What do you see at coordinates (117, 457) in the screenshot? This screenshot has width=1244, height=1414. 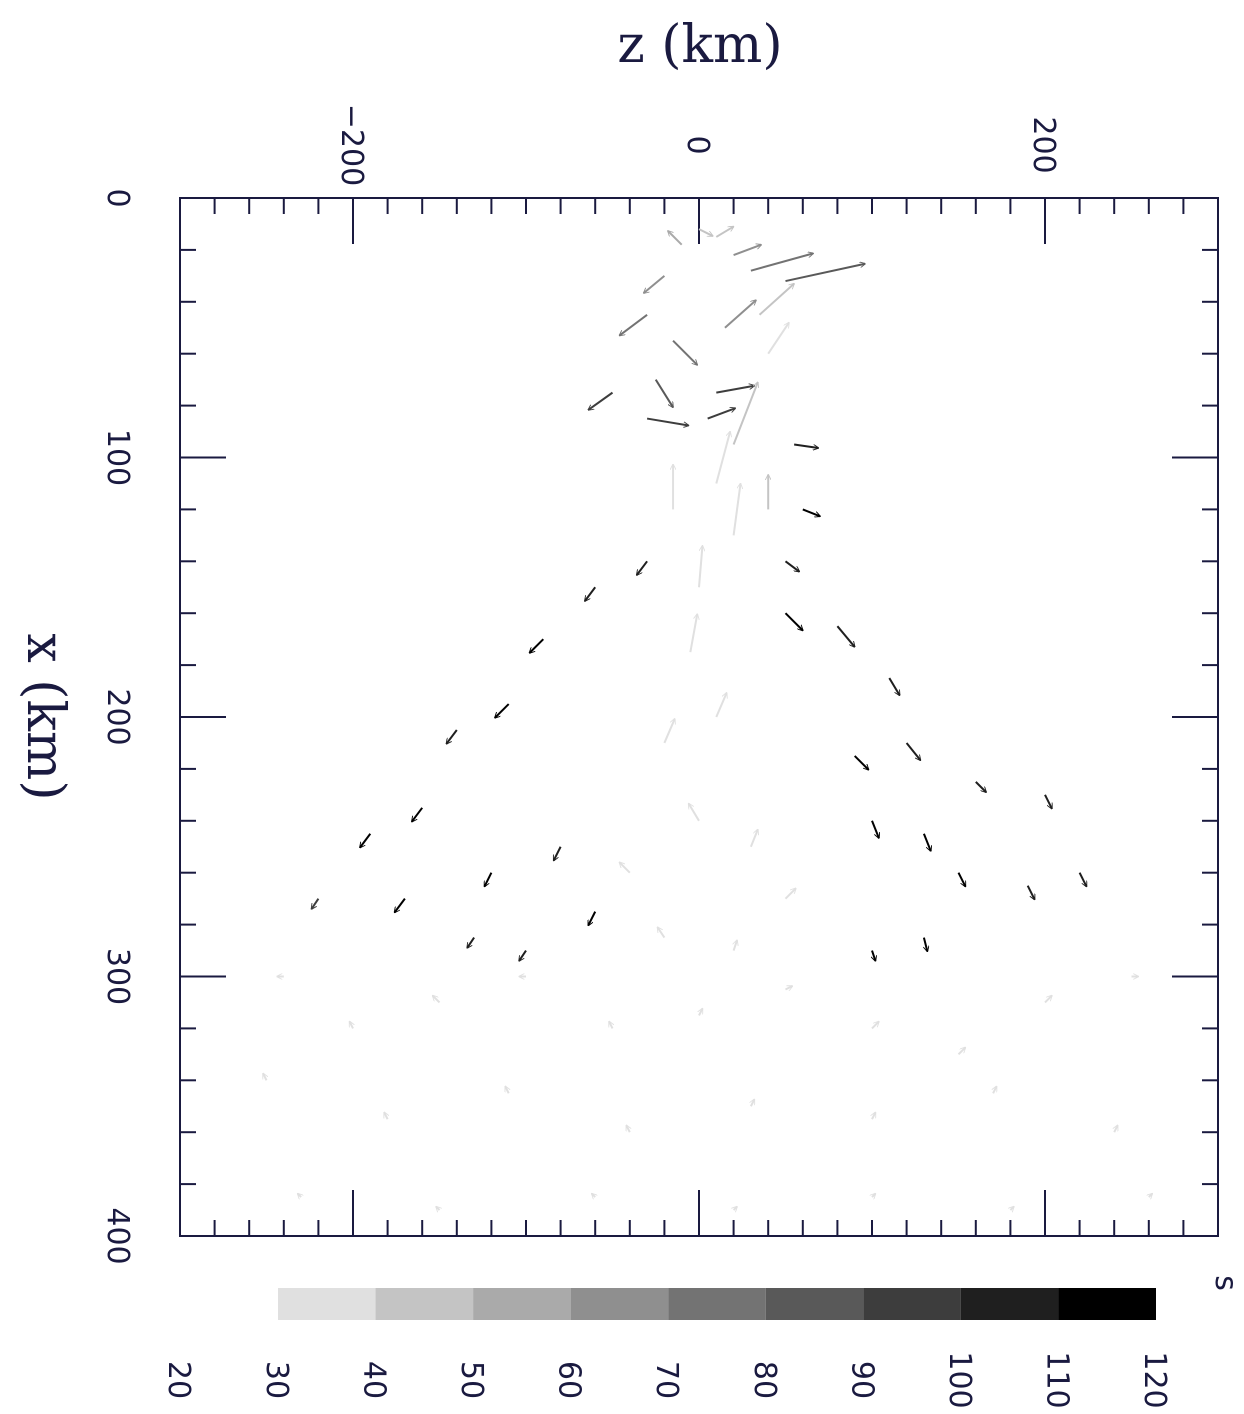 I see `x-tick-label: 100` at bounding box center [117, 457].